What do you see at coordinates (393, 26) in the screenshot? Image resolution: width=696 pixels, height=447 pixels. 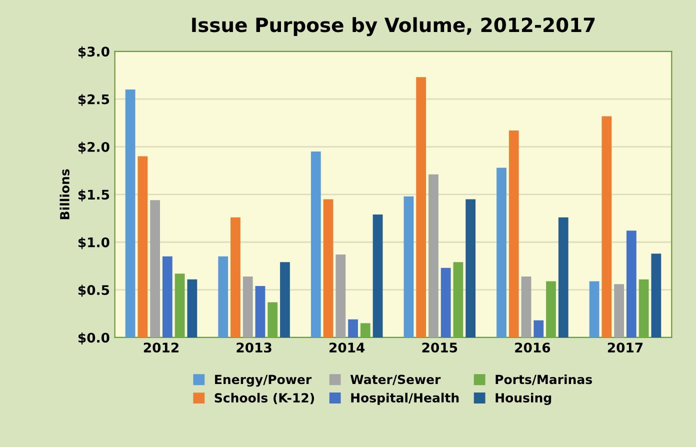 I see `chart-title: Issue Purpose by Volume, 2012-2017` at bounding box center [393, 26].